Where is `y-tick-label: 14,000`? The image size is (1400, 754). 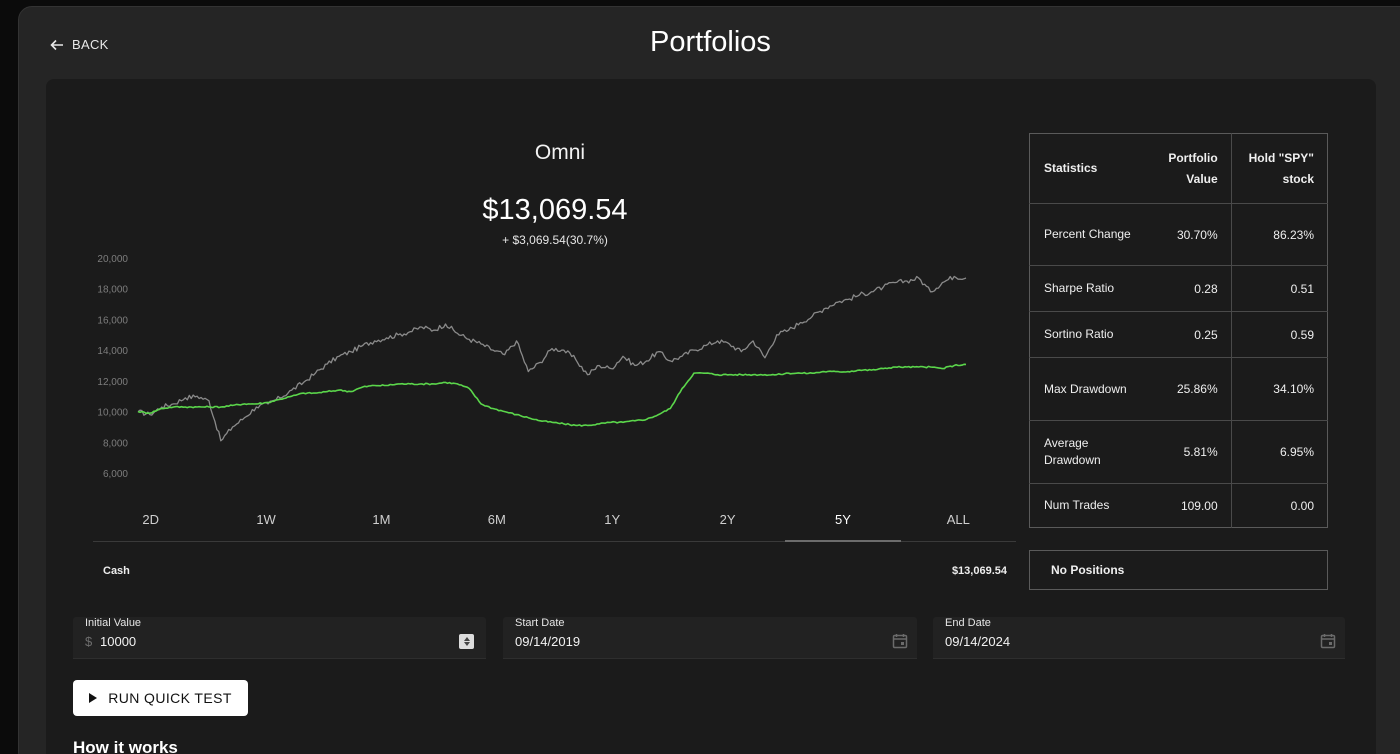
y-tick-label: 14,000 is located at coordinates (112, 351).